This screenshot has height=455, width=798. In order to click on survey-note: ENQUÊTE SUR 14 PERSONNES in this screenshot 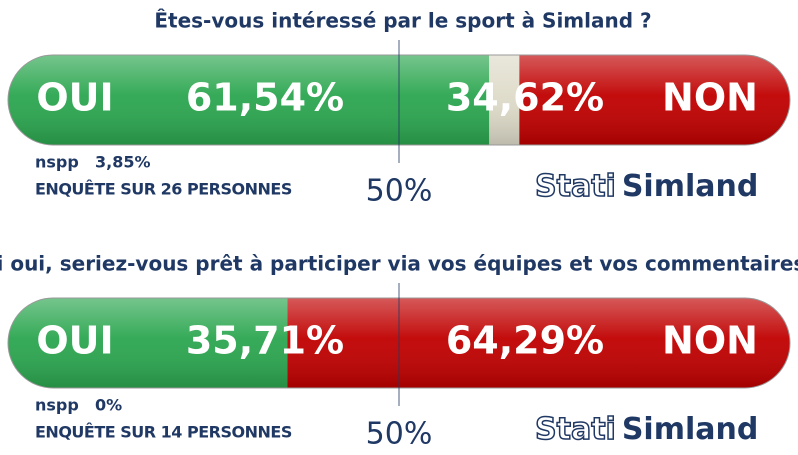, I will do `click(163, 432)`.